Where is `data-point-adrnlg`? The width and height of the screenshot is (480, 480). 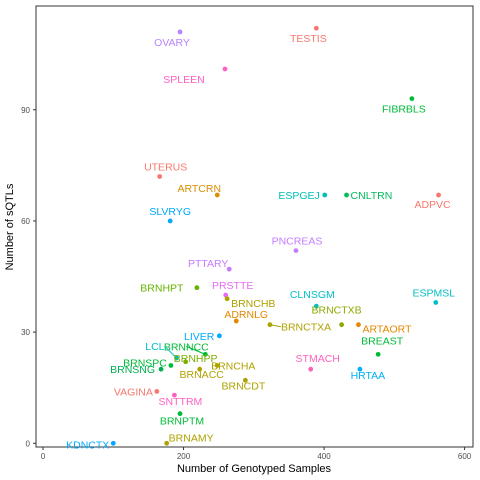
data-point-adrnlg is located at coordinates (236, 321).